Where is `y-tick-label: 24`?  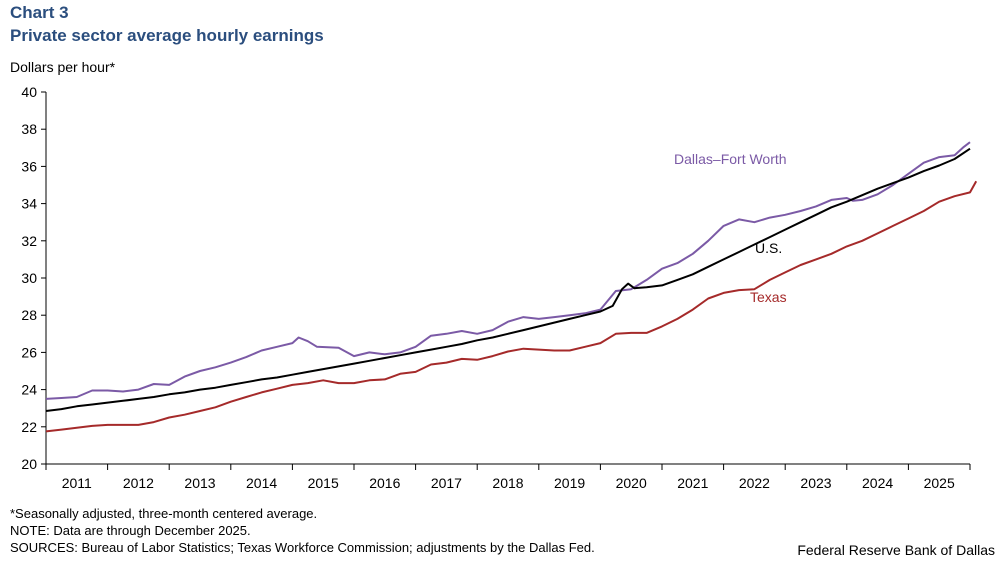
y-tick-label: 24 is located at coordinates (29, 390).